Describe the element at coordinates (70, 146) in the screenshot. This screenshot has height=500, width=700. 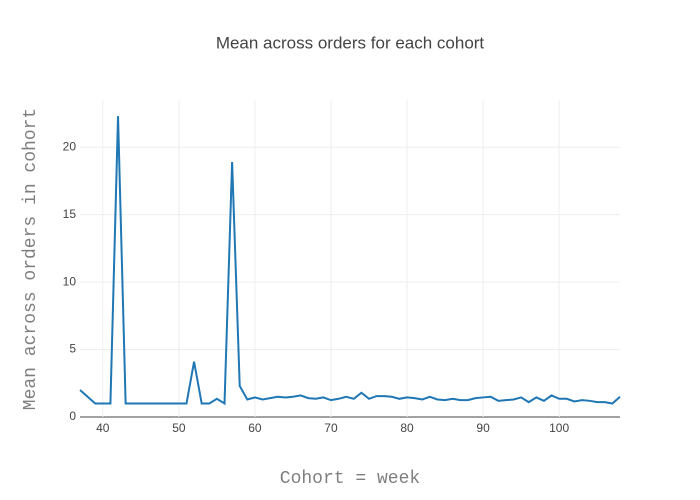
I see `y-tick-label: 20` at that location.